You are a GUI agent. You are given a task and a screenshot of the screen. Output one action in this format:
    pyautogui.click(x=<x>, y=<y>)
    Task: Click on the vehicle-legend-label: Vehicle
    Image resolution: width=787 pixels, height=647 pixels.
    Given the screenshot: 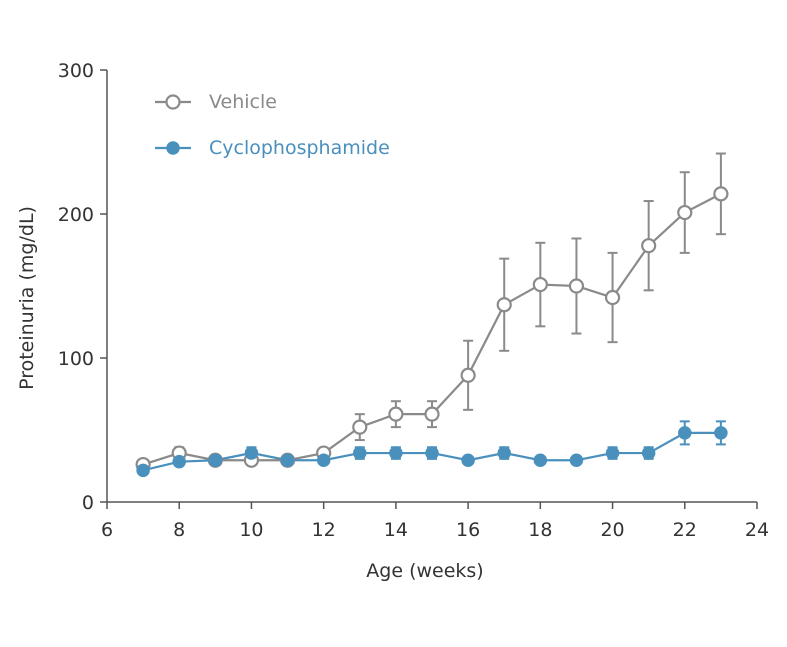 What is the action you would take?
    pyautogui.click(x=243, y=102)
    